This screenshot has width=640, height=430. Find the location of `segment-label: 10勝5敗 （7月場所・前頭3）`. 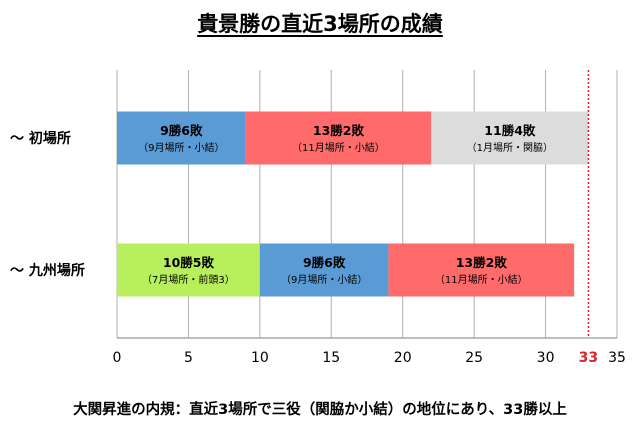

segment-label: 10勝5敗 （7月場所・前頭3） is located at coordinates (188, 270).